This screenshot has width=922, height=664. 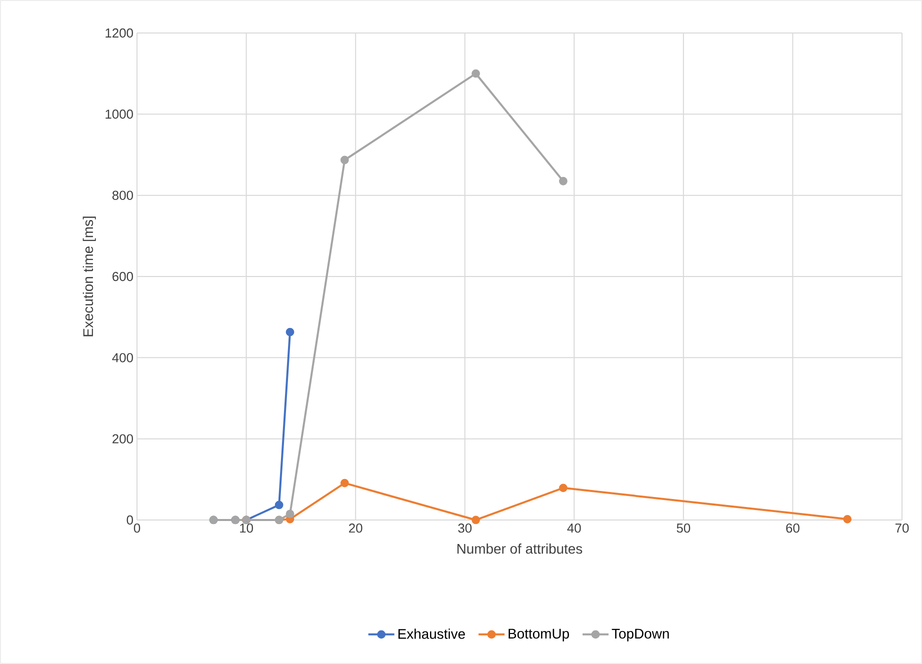 I want to click on y-tick-label: 0, so click(x=129, y=520).